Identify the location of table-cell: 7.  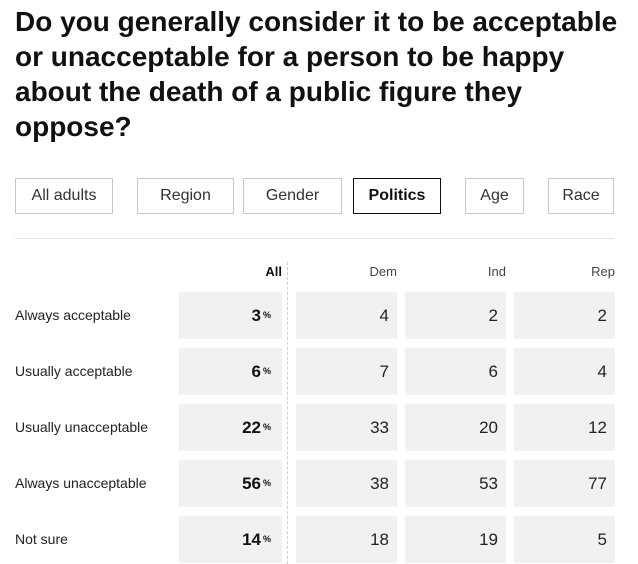
(346, 371).